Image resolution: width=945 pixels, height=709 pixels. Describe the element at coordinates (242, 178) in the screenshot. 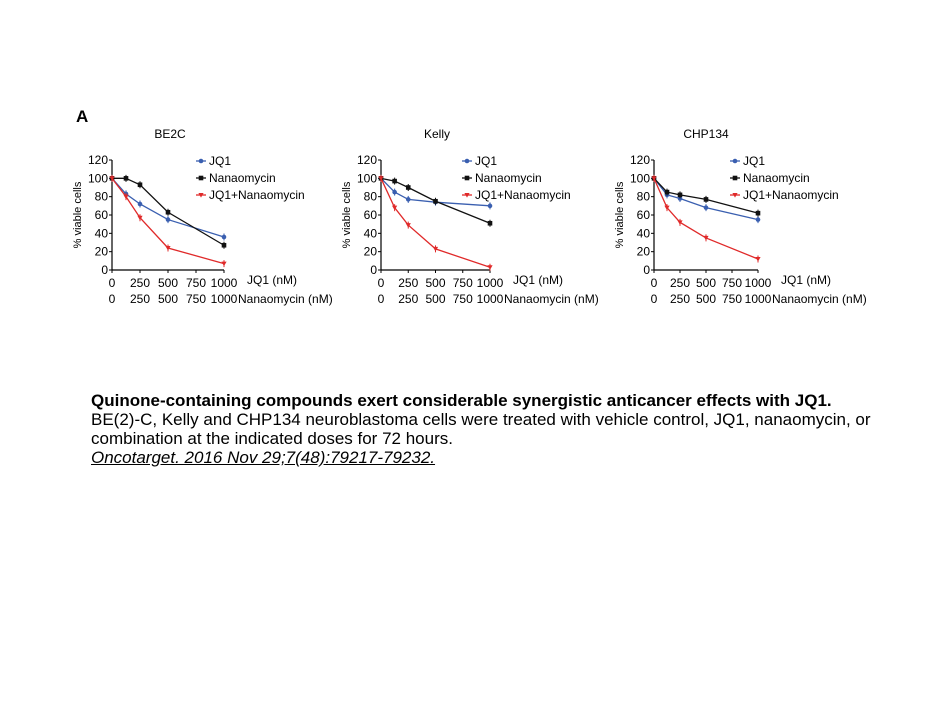

I see `chart-0-legend-label: Nanaomycin` at that location.